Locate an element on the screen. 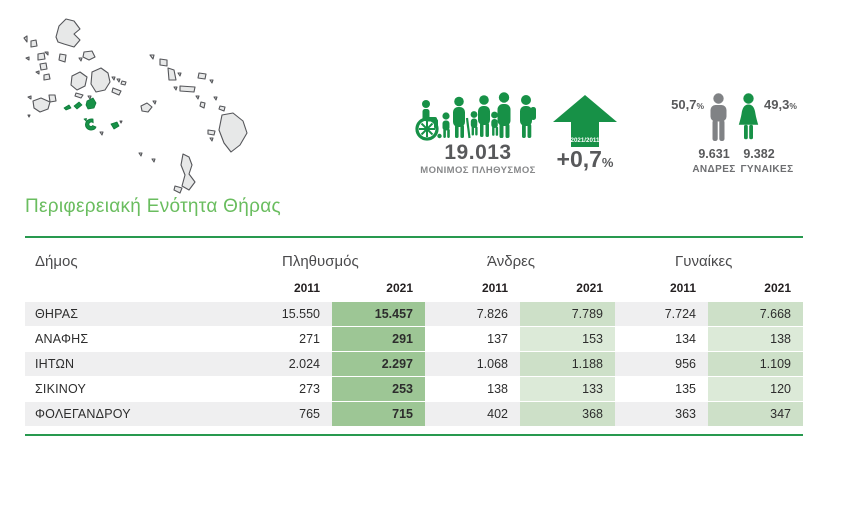  women-label: ΓΥΝΑΙΚΕΣ is located at coordinates (767, 169).